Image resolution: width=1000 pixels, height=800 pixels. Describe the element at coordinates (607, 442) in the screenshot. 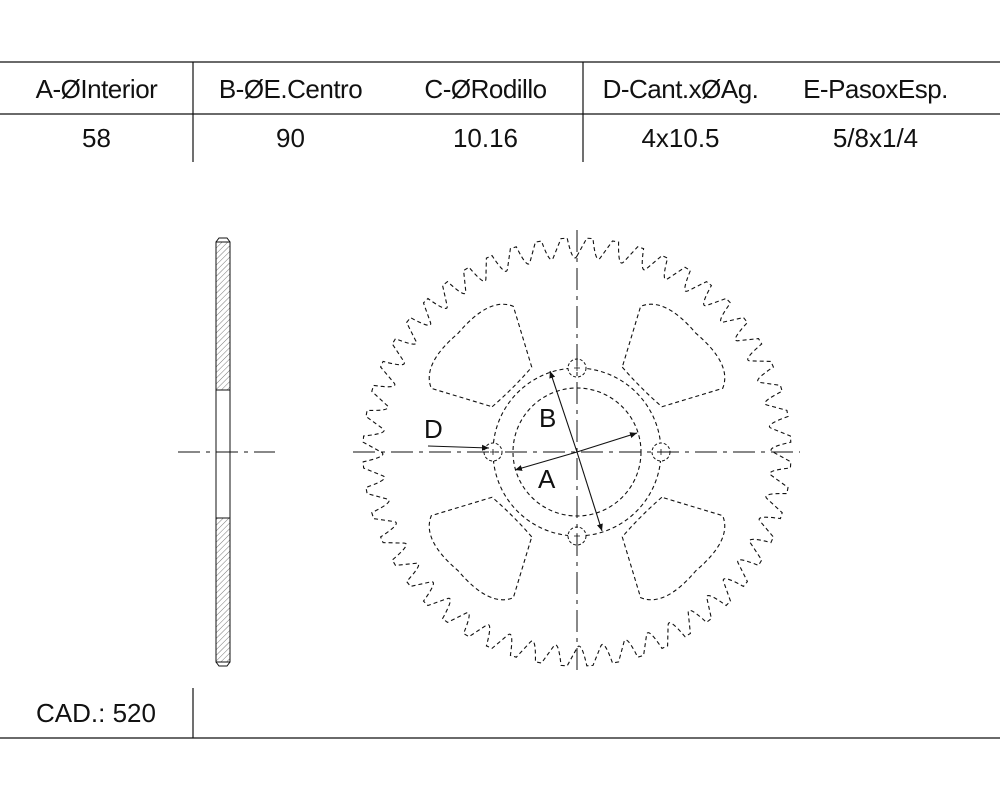

I see `dimension-a-arrow` at that location.